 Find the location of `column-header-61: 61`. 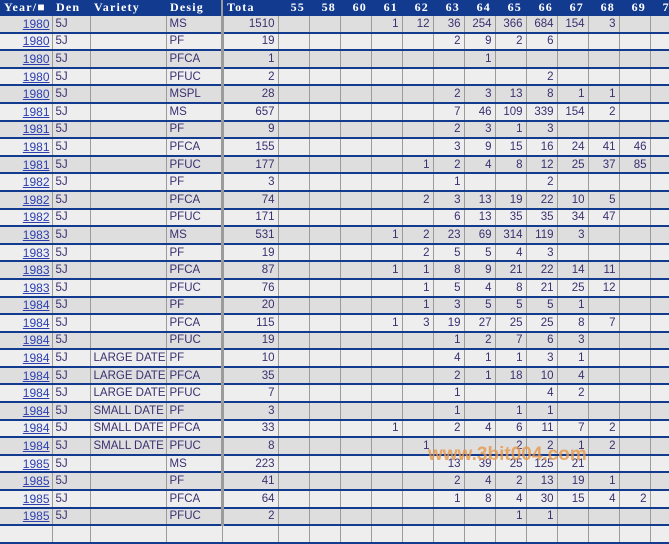

column-header-61: 61 is located at coordinates (386, 8).